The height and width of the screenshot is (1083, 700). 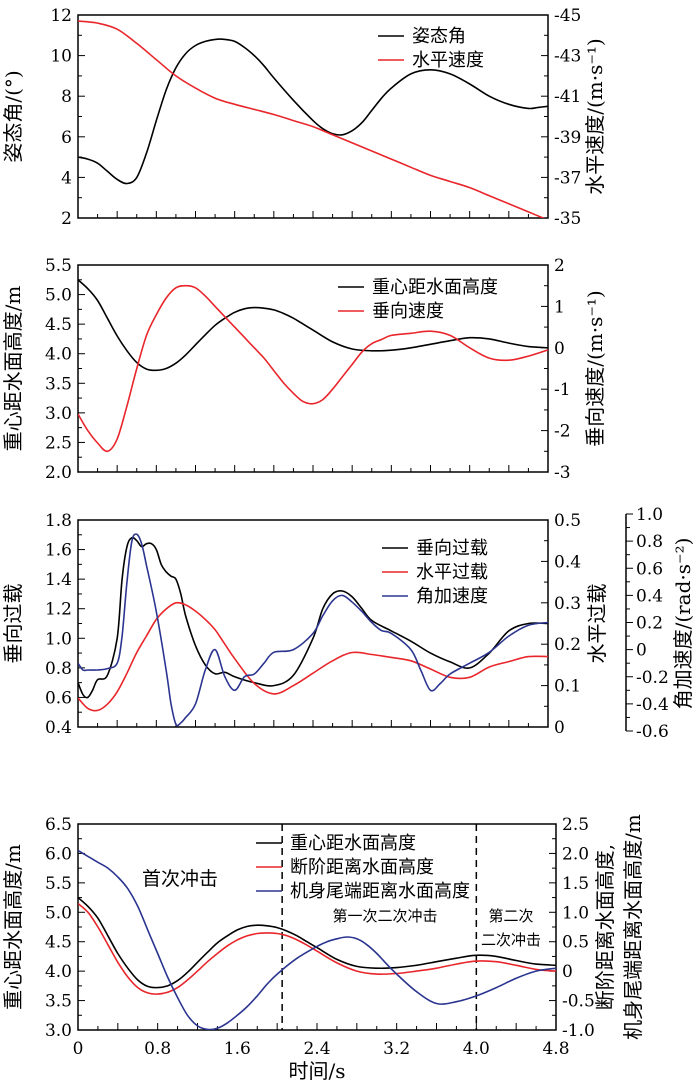 I want to click on legend-label: 机身尾端距离水面高度, so click(x=380, y=891).